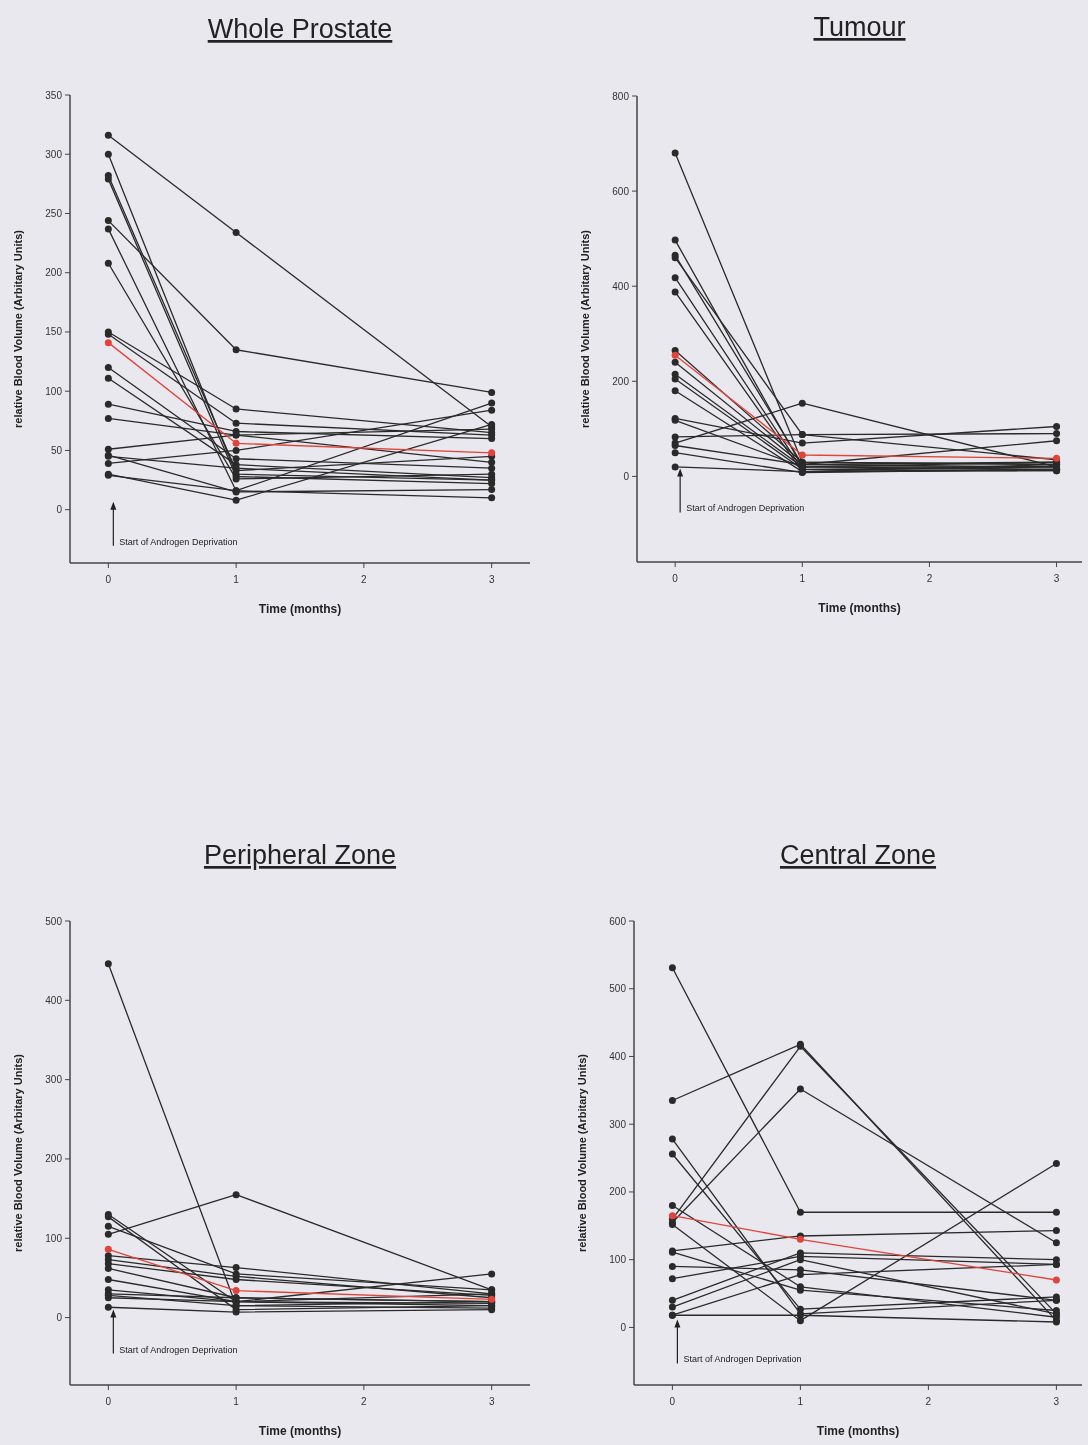  I want to click on y-tick-label: 50, so click(56, 450).